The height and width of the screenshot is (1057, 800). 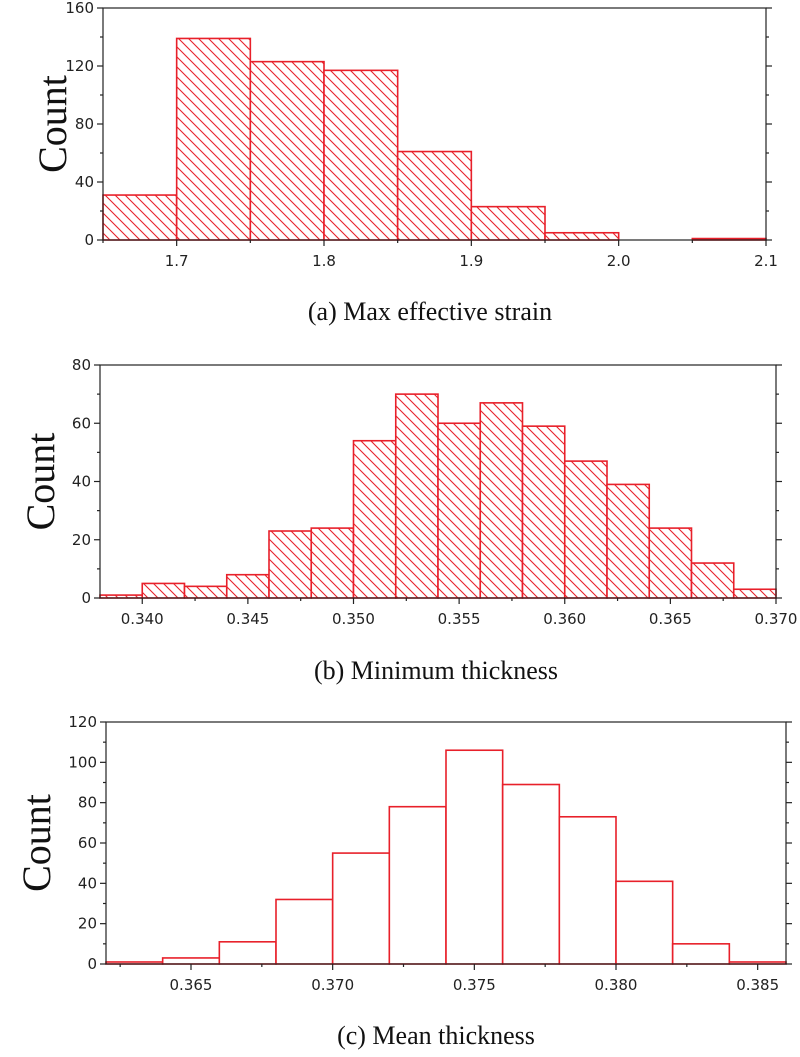 I want to click on y-tick-label-c-4: 80, so click(x=87, y=803).